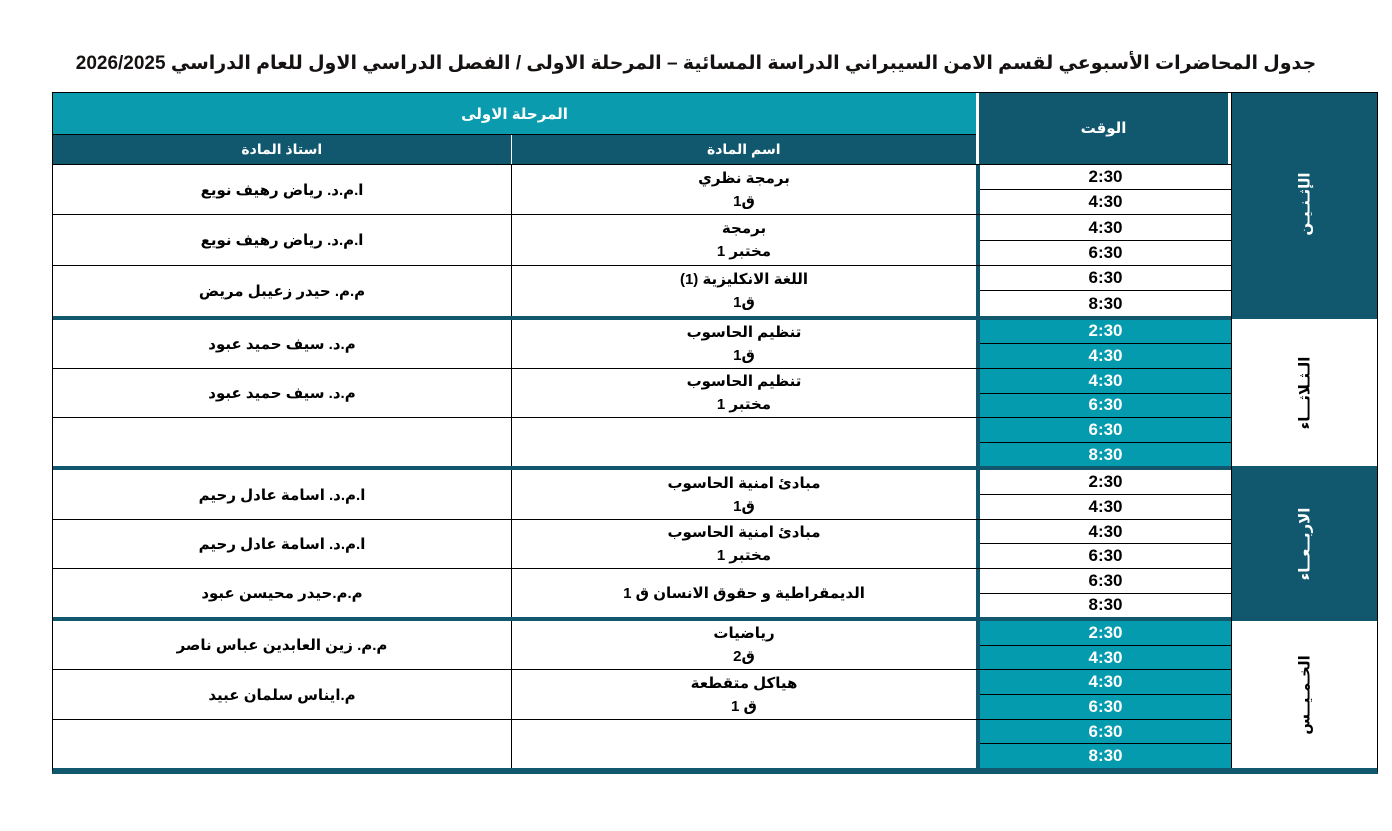 Image resolution: width=1392 pixels, height=831 pixels. What do you see at coordinates (744, 657) in the screenshot?
I see `subject-room: ق2` at bounding box center [744, 657].